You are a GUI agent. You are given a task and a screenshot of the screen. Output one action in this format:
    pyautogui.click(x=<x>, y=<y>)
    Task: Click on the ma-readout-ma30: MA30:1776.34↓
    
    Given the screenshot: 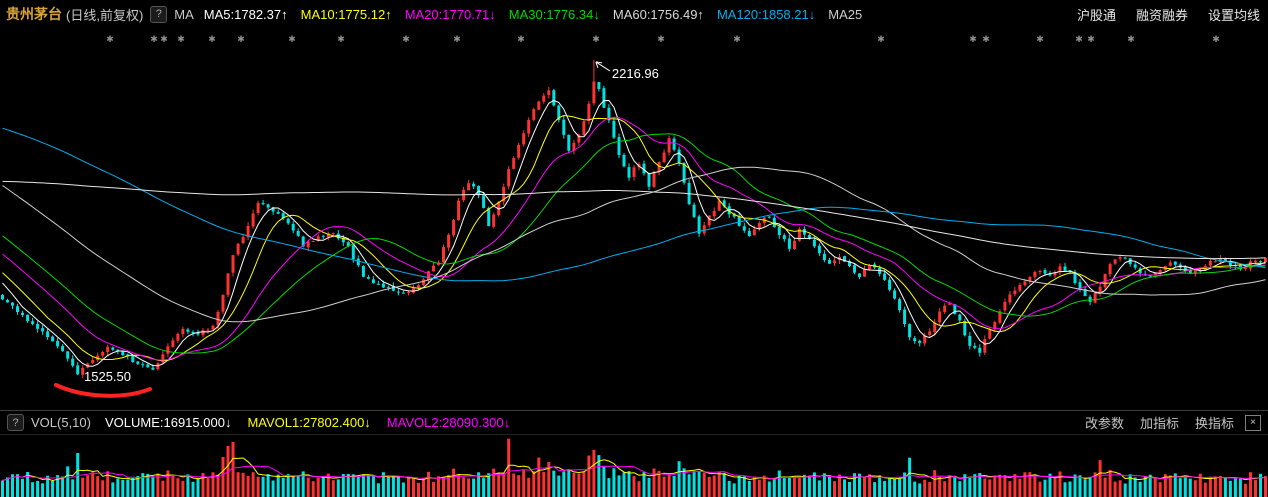 What is the action you would take?
    pyautogui.click(x=554, y=14)
    